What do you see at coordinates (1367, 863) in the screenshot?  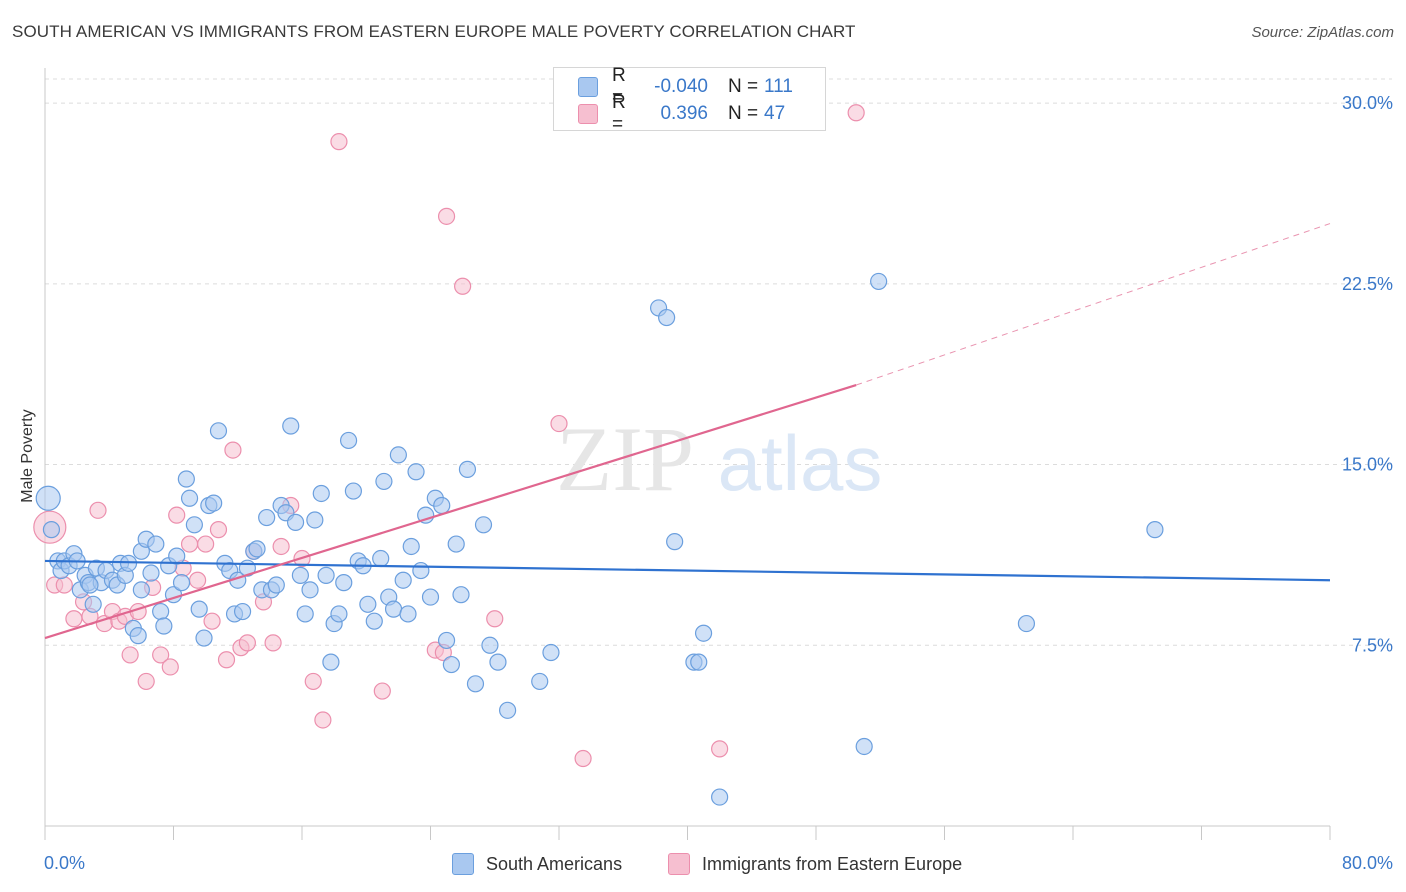 I see `x-tick-label: 80.0%` at bounding box center [1367, 863].